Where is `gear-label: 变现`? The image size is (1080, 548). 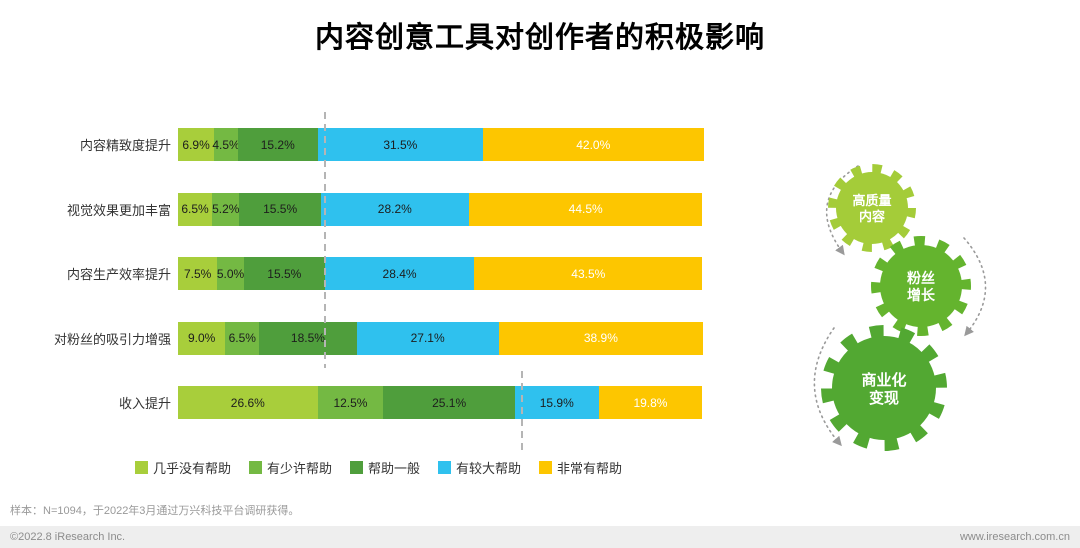
gear-label: 变现 is located at coordinates (884, 398).